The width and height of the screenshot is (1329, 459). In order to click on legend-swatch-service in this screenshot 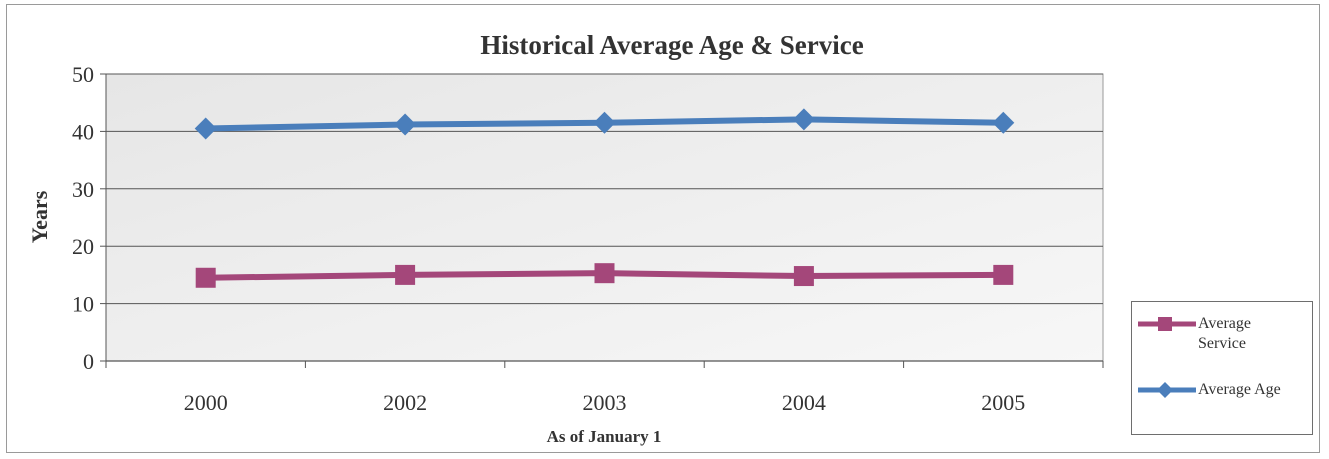, I will do `click(1167, 324)`.